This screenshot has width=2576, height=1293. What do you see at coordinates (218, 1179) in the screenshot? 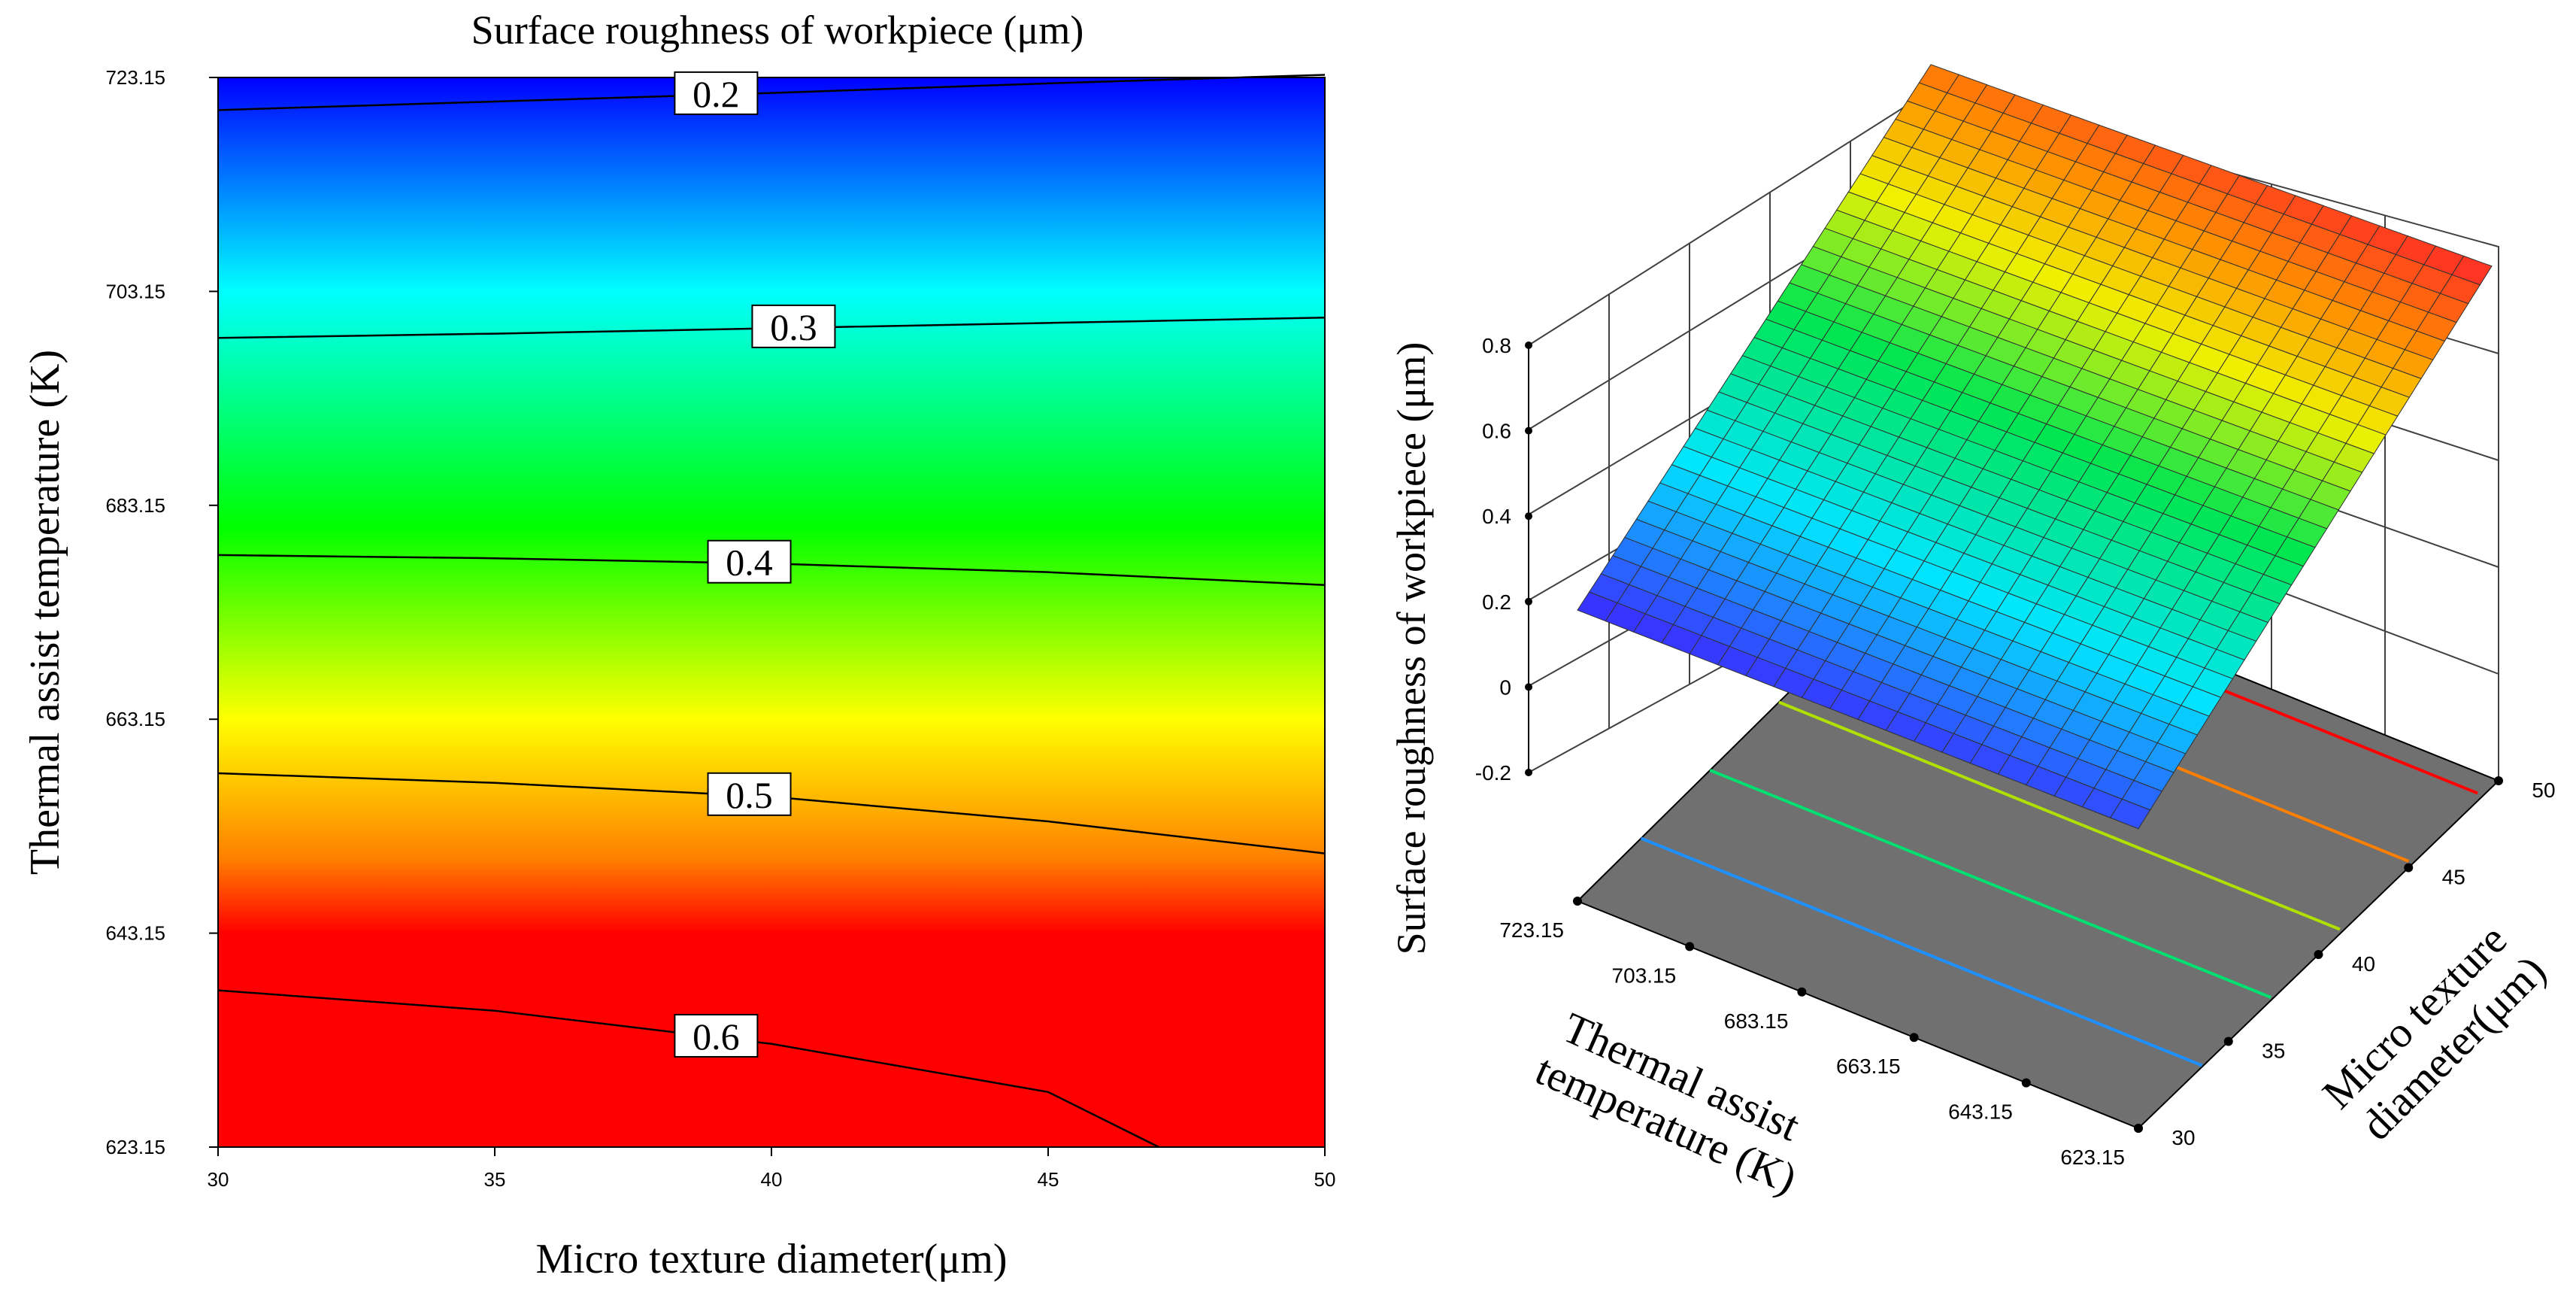
I see `contour-x-tick-label: 30` at bounding box center [218, 1179].